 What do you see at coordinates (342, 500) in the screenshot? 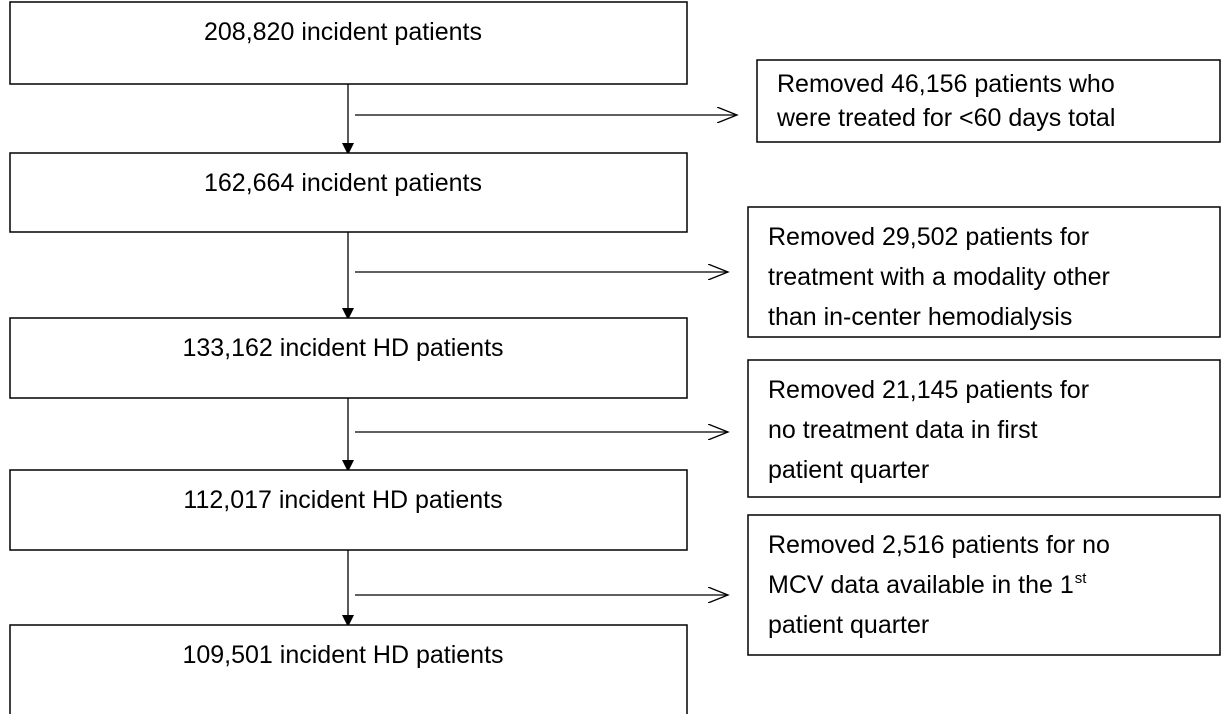
I see `step-label: 112,017 incident HD patients` at bounding box center [342, 500].